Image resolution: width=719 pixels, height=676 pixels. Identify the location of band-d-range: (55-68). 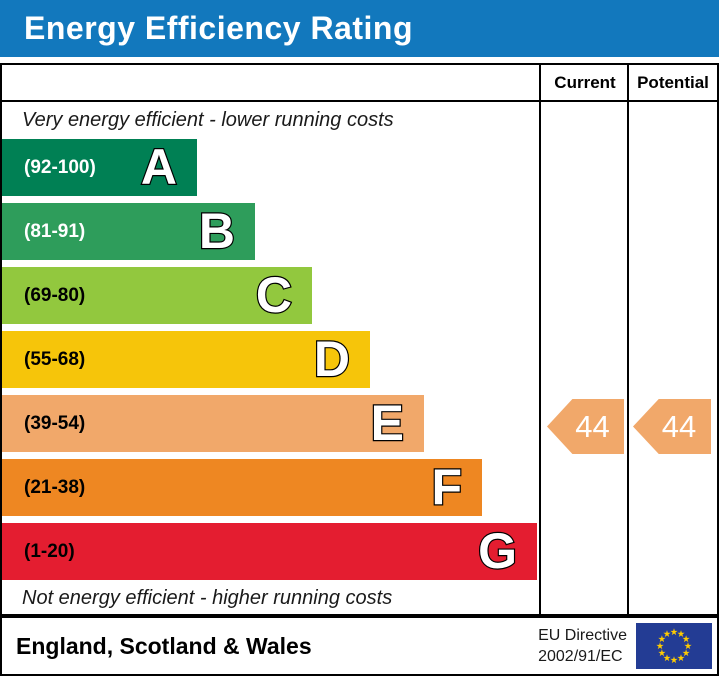
(55, 359).